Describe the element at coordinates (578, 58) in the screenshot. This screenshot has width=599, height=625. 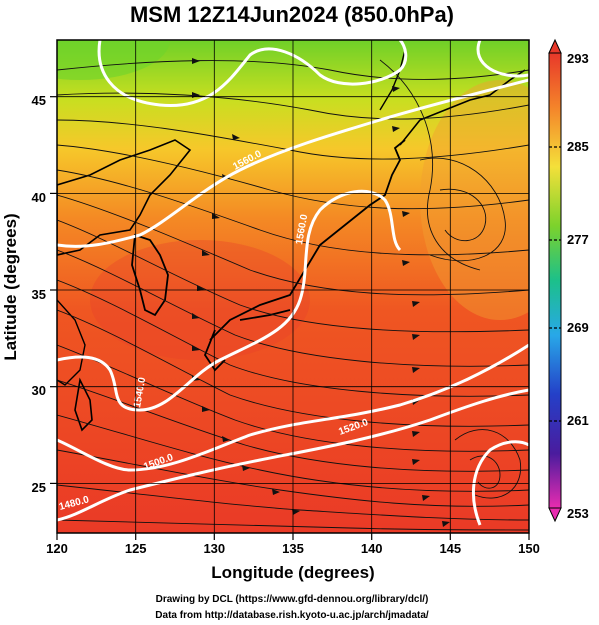
I see `colorbar-label-293: 293` at that location.